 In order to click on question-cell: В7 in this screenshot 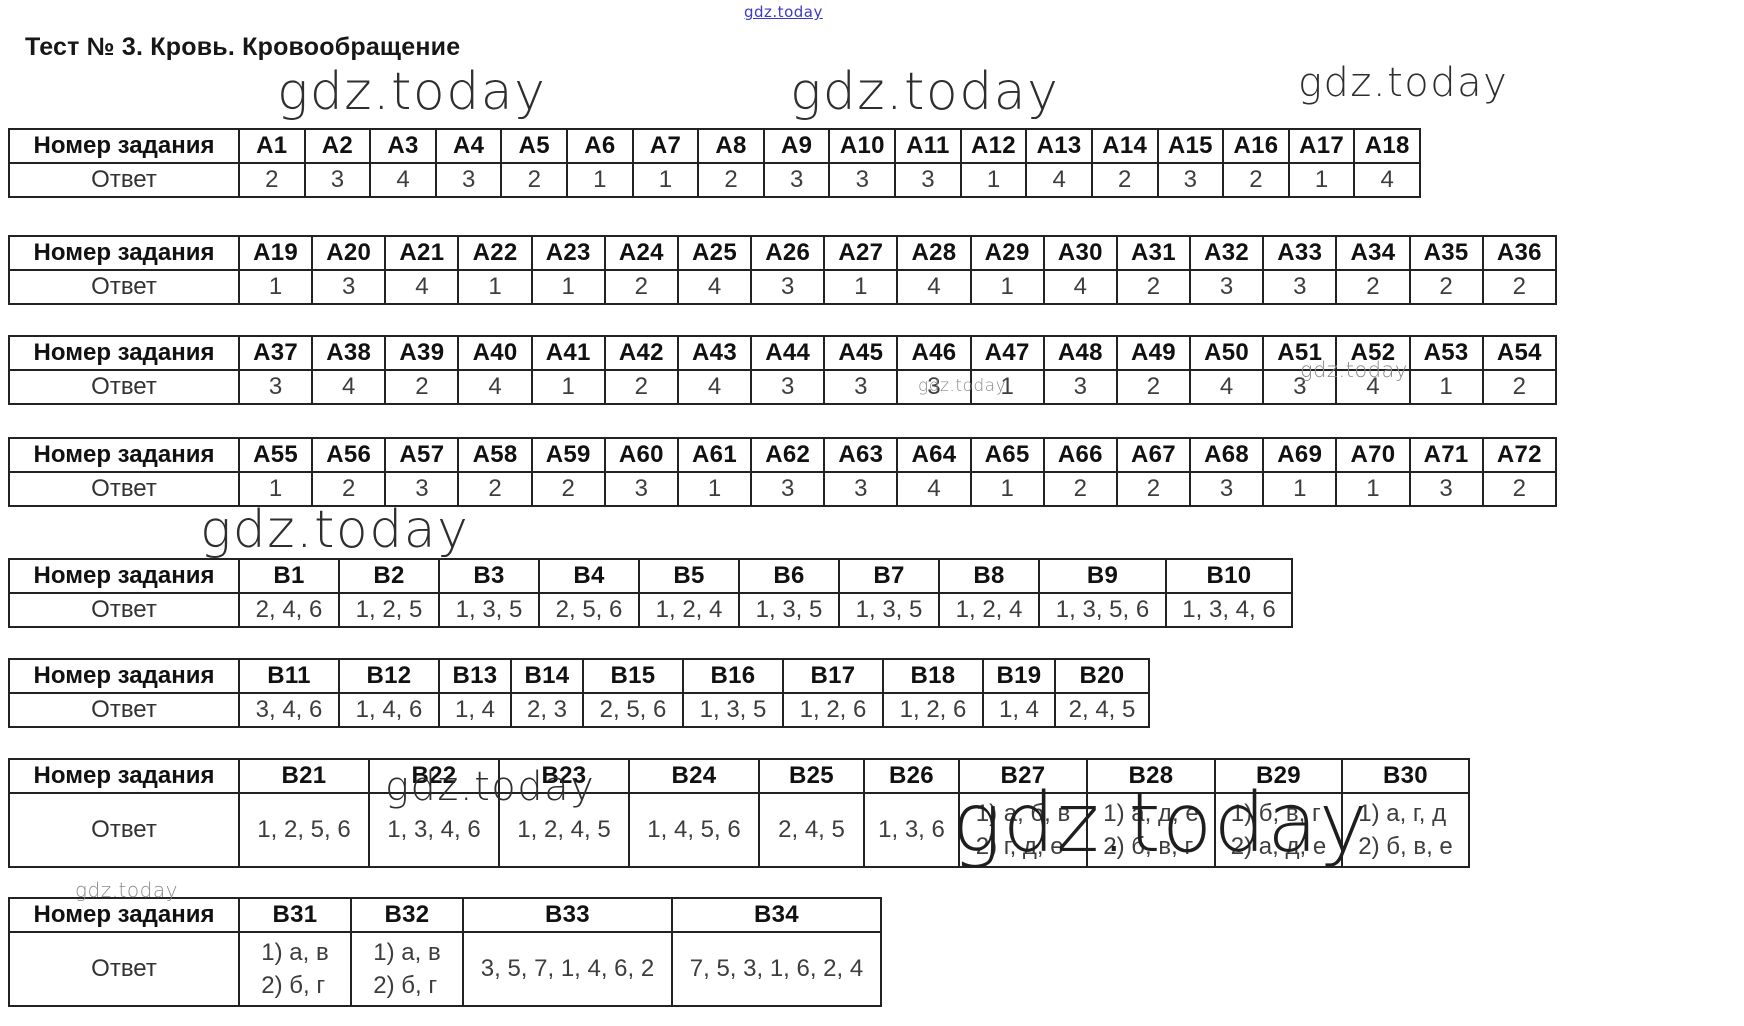, I will do `click(889, 576)`.